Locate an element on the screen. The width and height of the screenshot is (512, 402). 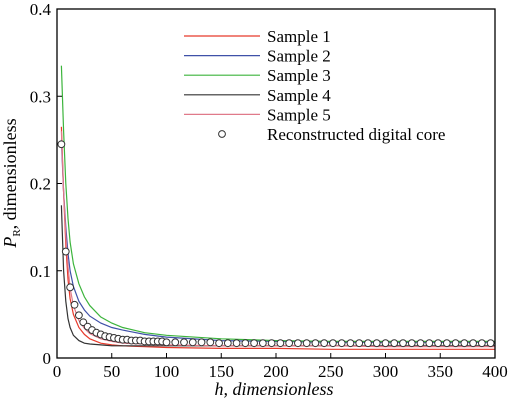
x-tick-label: 100 is located at coordinates (167, 371).